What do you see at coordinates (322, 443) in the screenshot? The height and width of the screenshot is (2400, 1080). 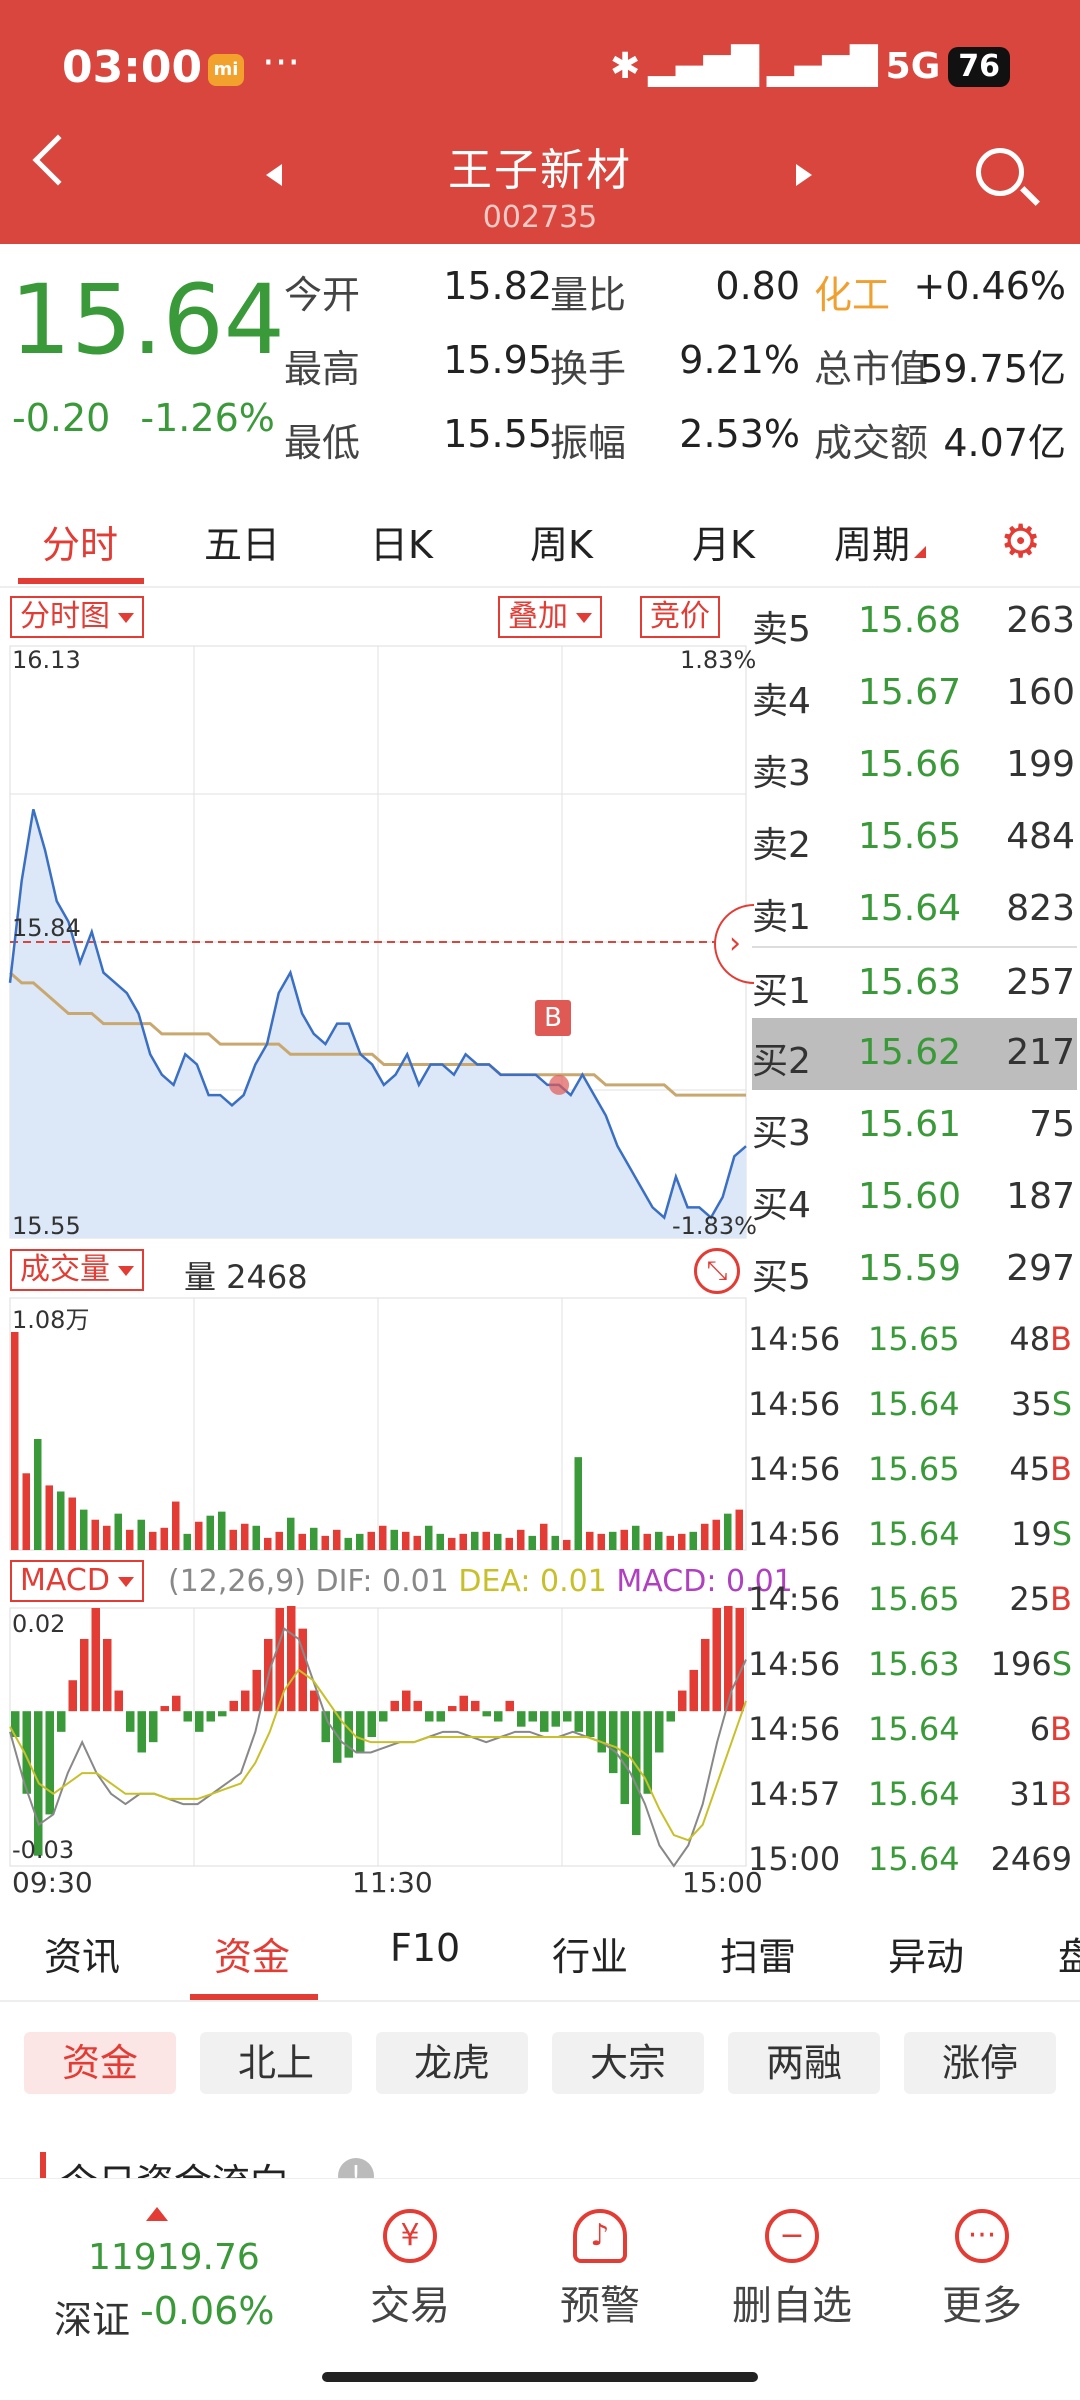 I see `quote-label-2-a: 最低` at bounding box center [322, 443].